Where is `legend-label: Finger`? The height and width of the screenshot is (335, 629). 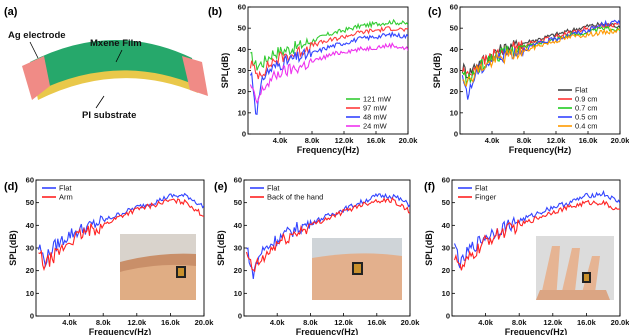 legend-label: Finger is located at coordinates (486, 197).